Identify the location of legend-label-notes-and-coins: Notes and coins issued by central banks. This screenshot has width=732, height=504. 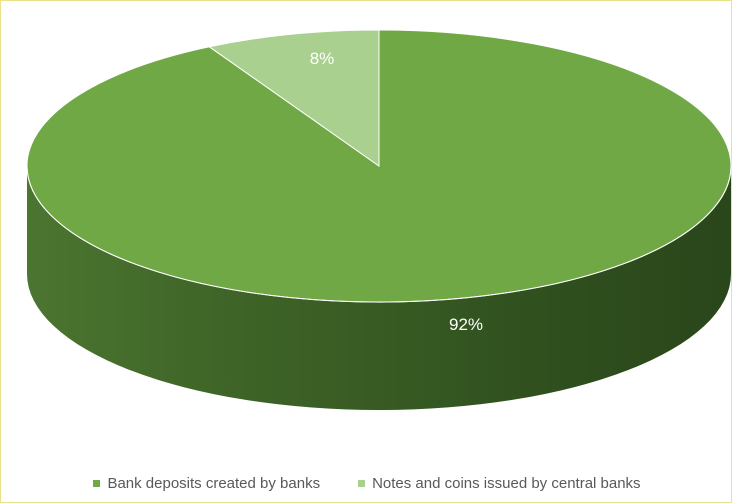
(506, 483).